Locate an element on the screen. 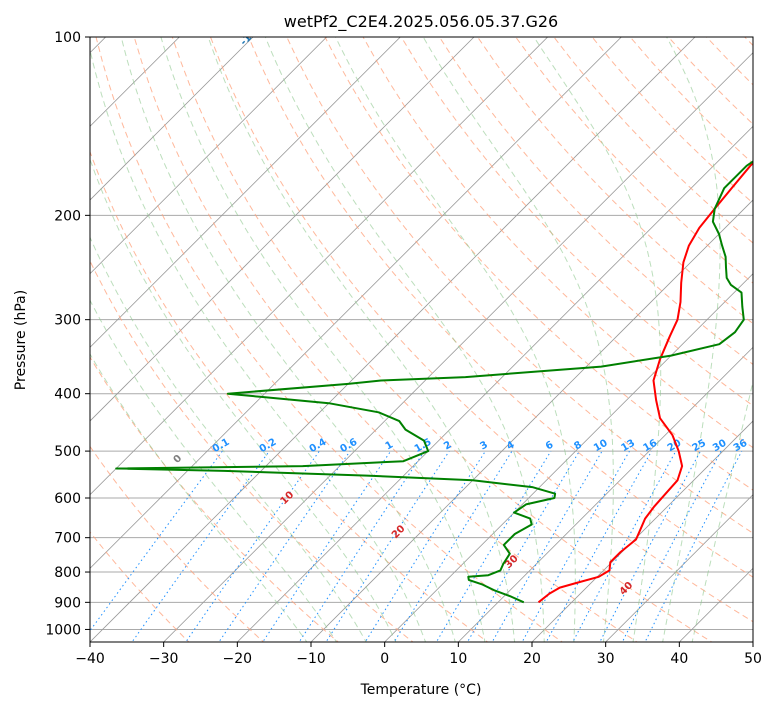 This screenshot has height=712, width=775. x-tick-label: 50 is located at coordinates (753, 659).